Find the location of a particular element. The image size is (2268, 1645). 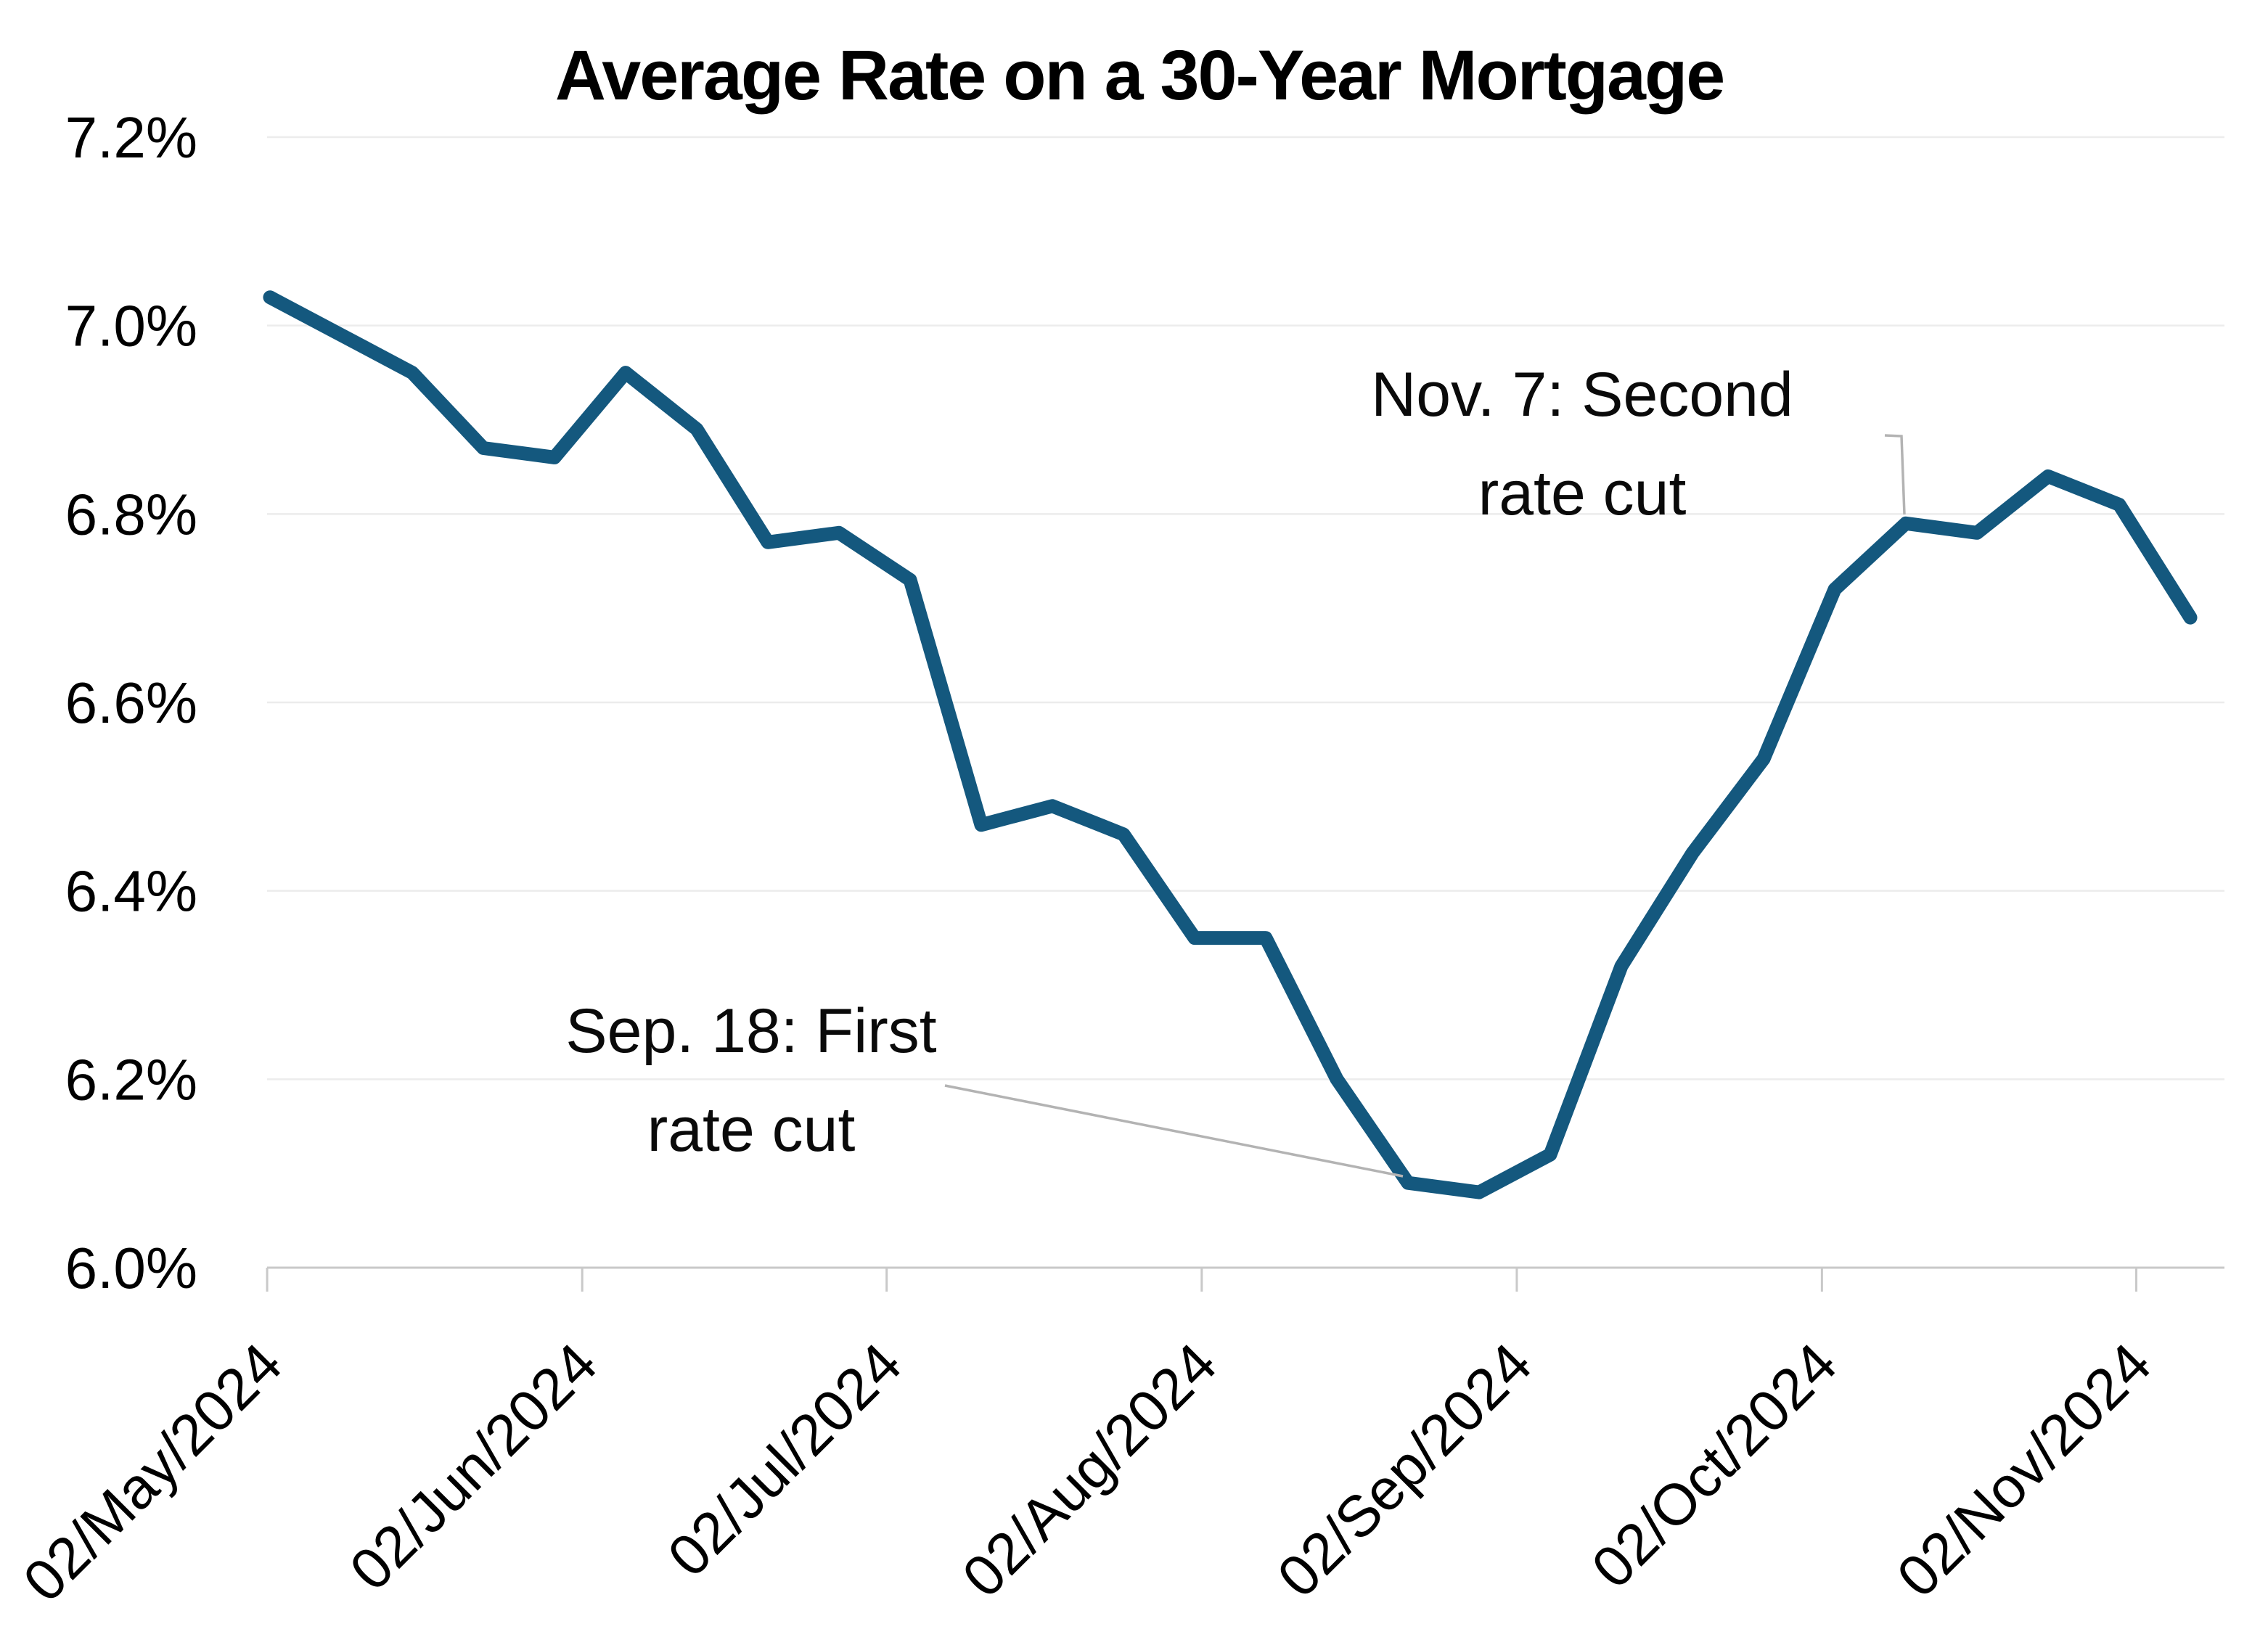

annotation-second-rate-cut: Nov. 7: Second rate cut is located at coordinates (1638, 444).